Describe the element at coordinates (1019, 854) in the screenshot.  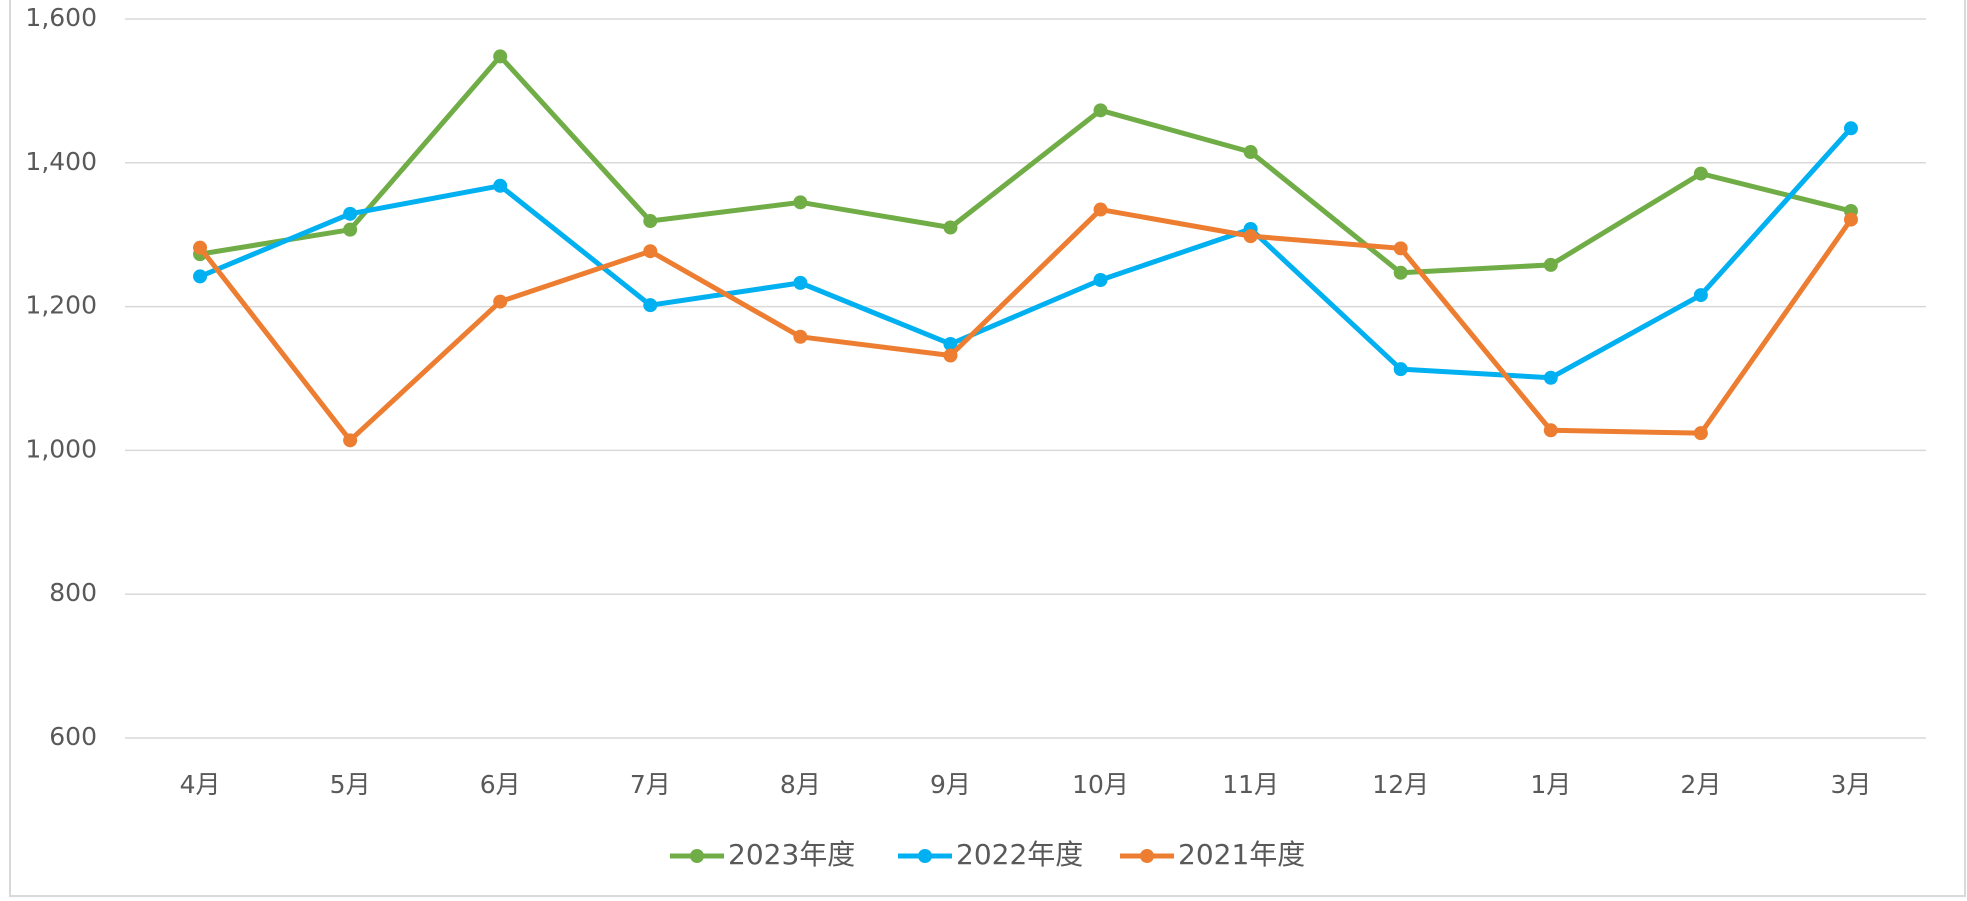
I see `legend-label: 2022年度` at that location.